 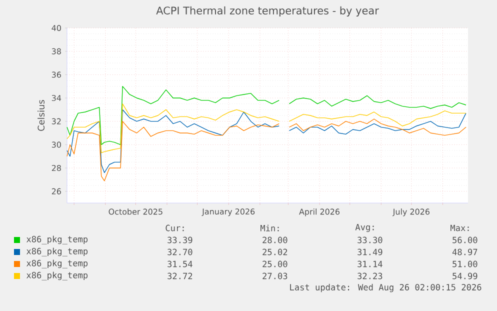 What do you see at coordinates (465, 240) in the screenshot?
I see `text: 56.00` at bounding box center [465, 240].